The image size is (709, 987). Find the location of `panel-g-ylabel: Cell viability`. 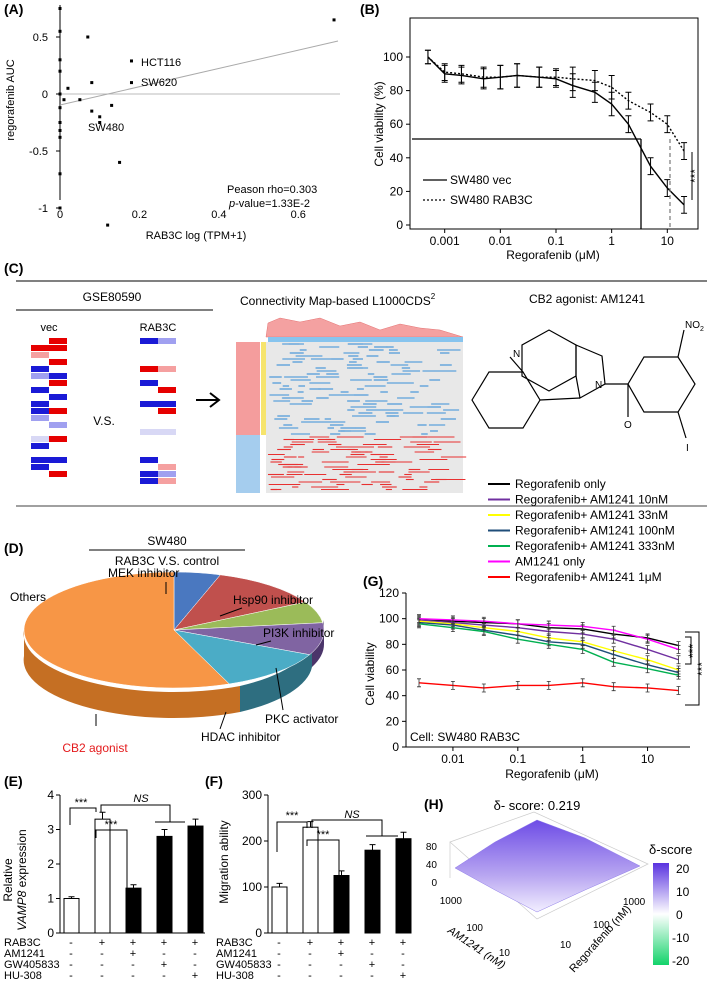

panel-g-ylabel: Cell viability is located at coordinates (370, 673).